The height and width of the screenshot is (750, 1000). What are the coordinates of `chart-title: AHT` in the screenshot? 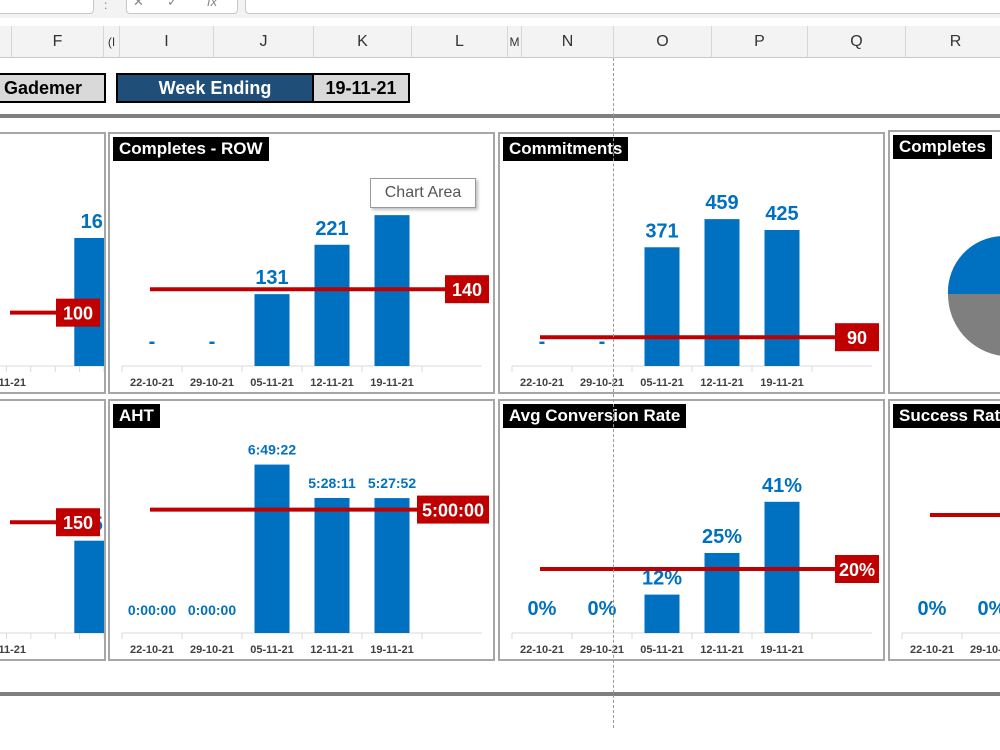 It's located at (136, 416).